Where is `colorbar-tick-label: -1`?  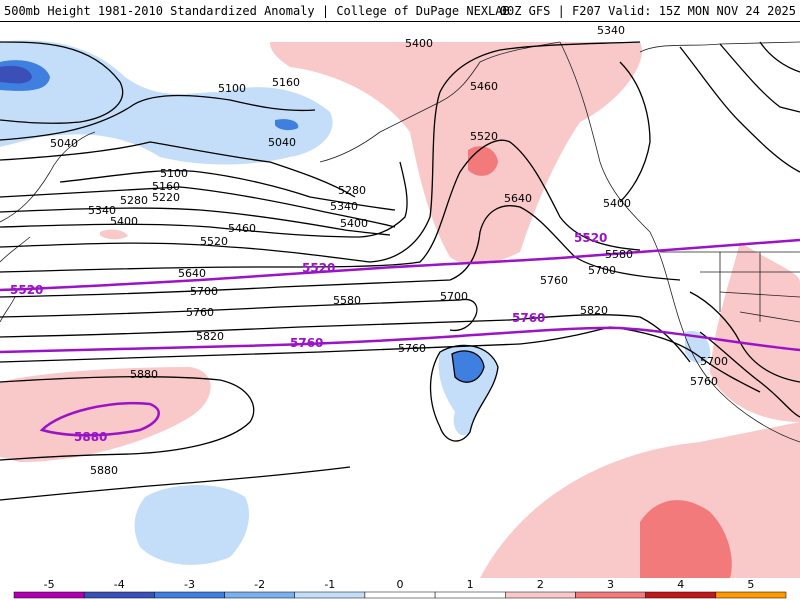
colorbar-tick-label: -1 is located at coordinates (329, 584).